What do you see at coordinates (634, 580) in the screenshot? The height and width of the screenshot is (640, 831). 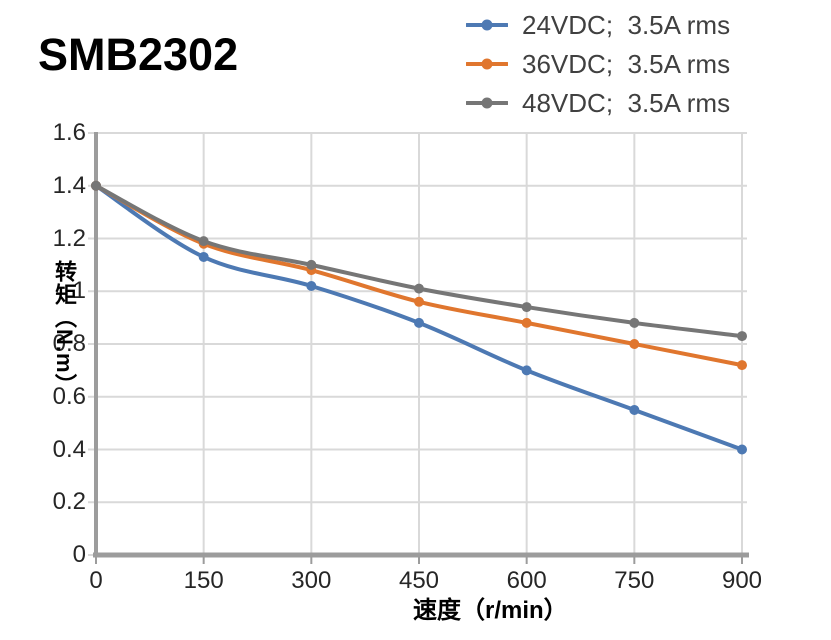 I see `x-tick-label: 750` at bounding box center [634, 580].